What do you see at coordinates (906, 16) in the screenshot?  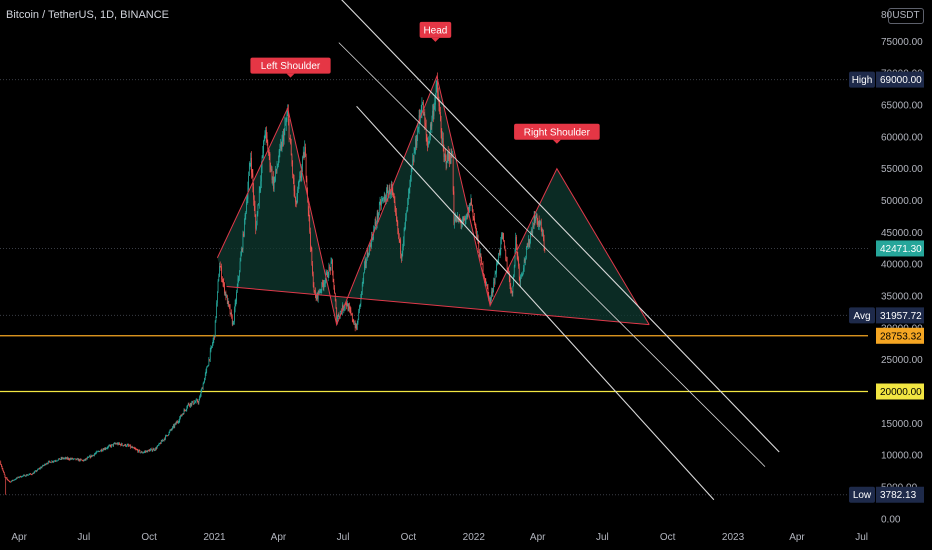 I see `currency-button: USDT` at bounding box center [906, 16].